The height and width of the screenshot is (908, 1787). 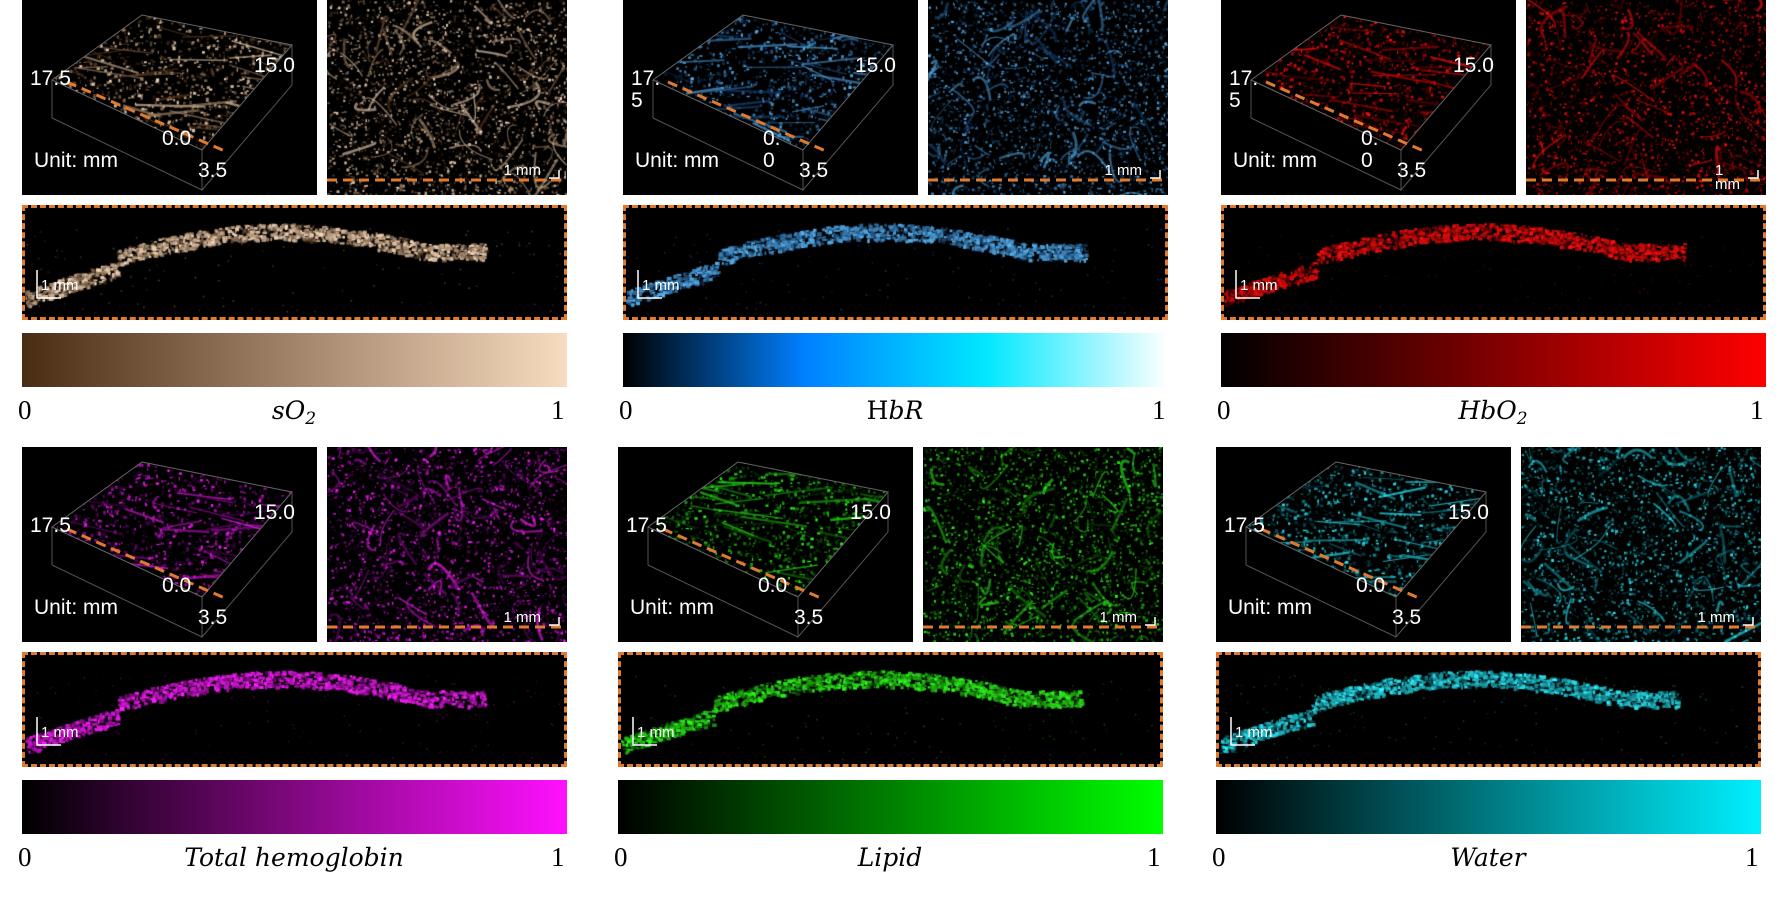 I want to click on top-view-lipid: 1 mm, so click(x=1043, y=544).